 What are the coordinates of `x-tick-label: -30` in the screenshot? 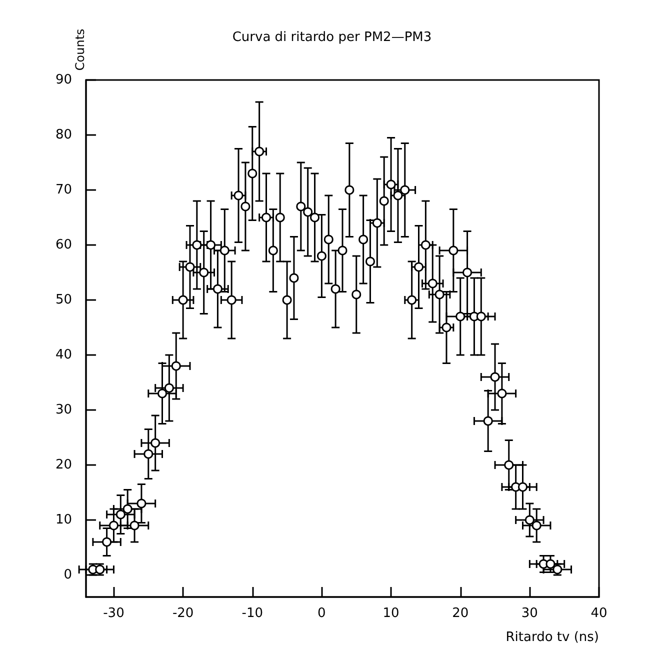 It's located at (113, 613).